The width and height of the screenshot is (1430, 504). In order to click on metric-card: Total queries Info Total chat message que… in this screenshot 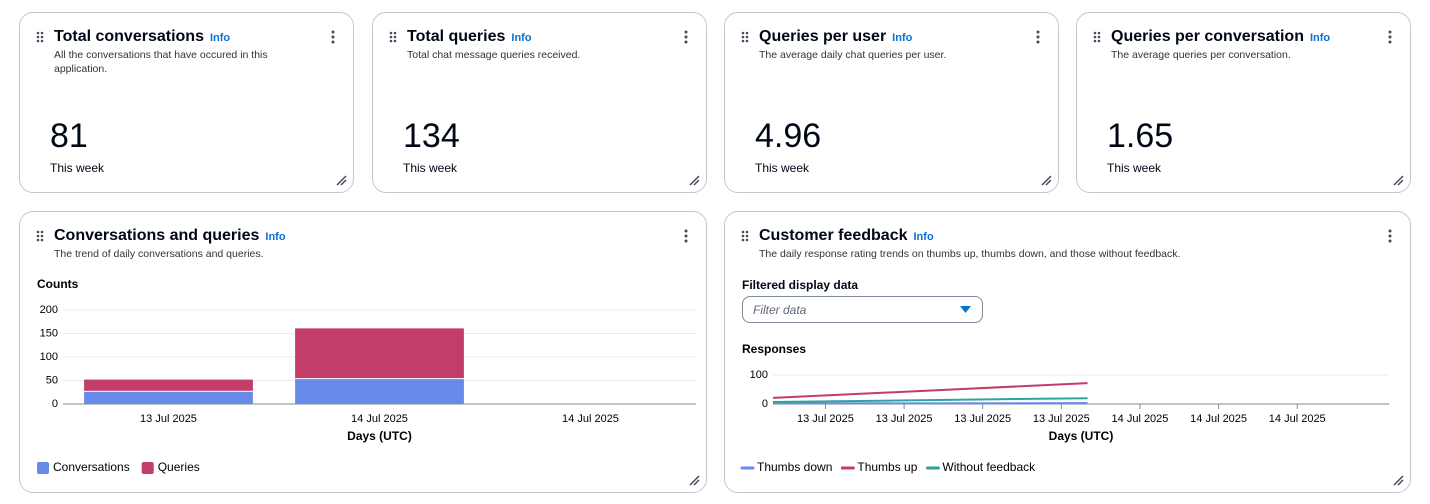, I will do `click(539, 102)`.